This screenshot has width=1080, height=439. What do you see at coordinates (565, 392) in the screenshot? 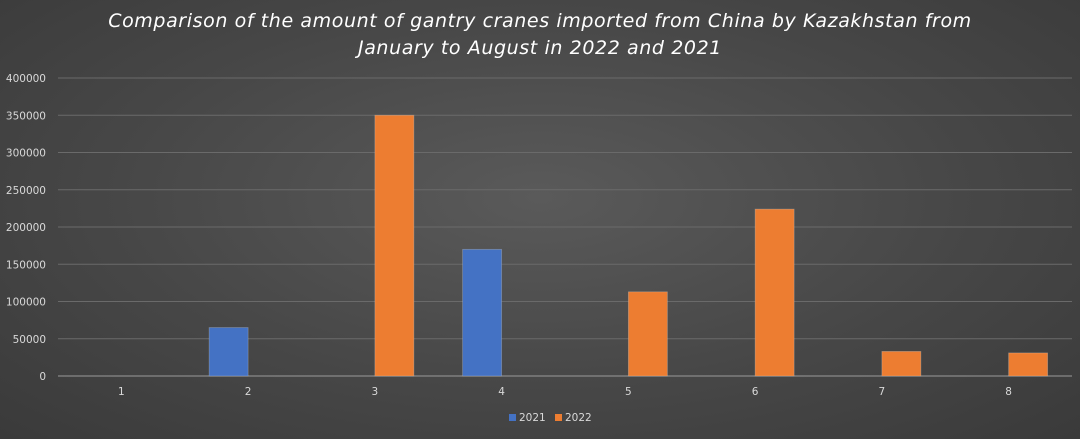
I see `x-axis-ticks: 1 2 3 4 5 6 7 8` at bounding box center [565, 392].